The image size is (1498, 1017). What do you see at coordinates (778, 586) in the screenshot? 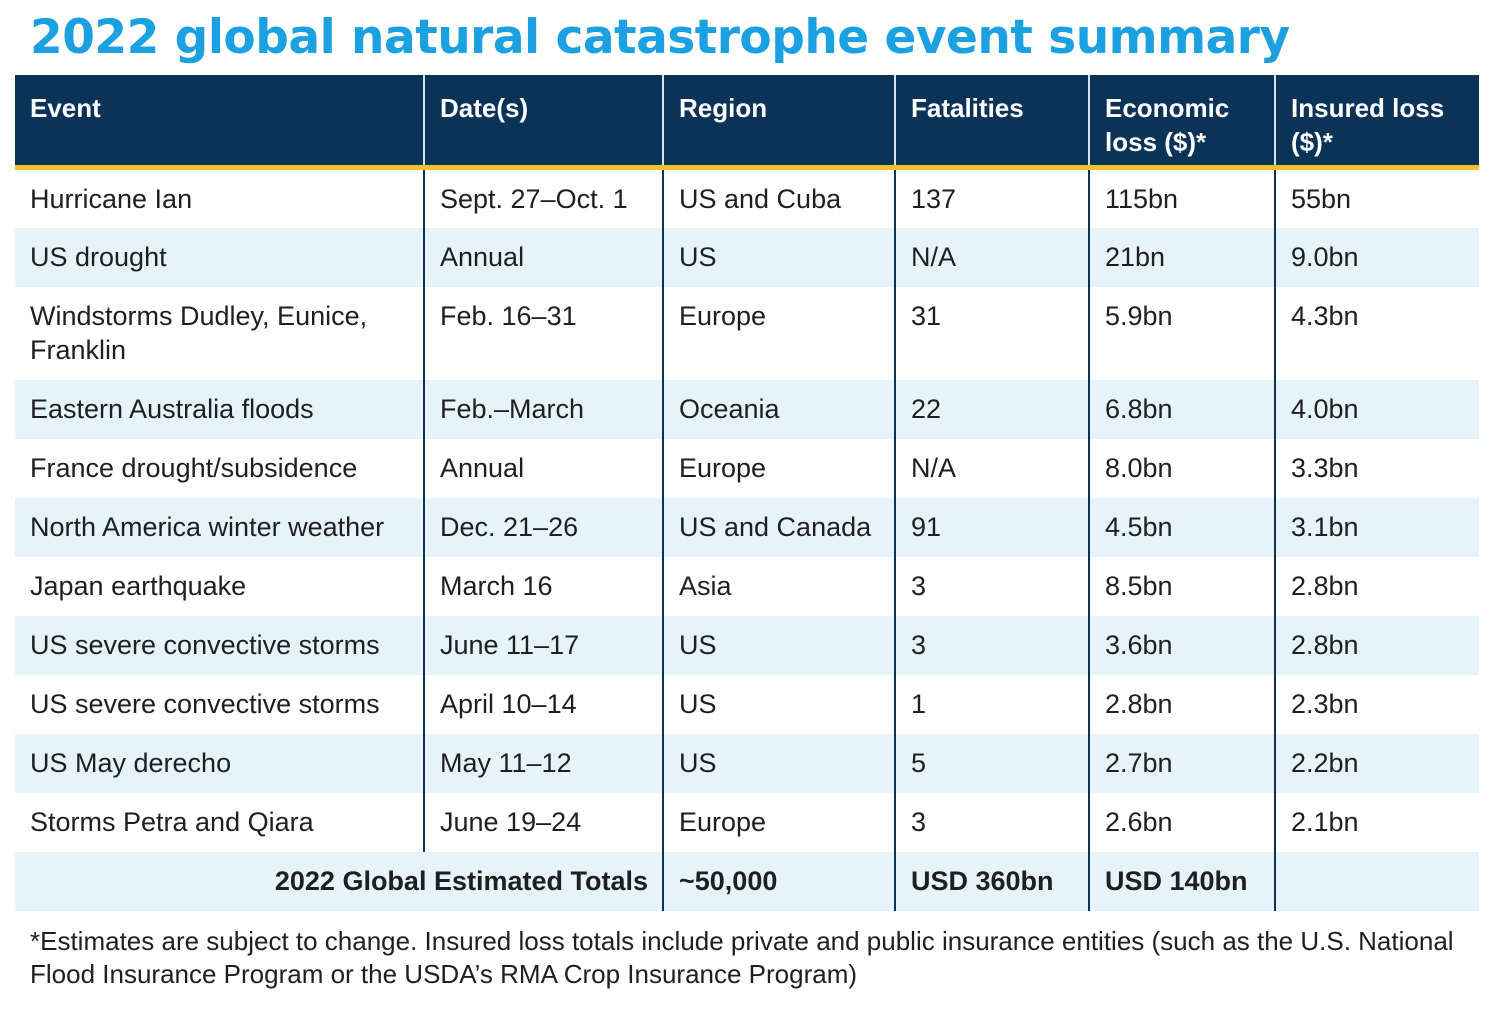
I see `table-cell: Asia` at bounding box center [778, 586].